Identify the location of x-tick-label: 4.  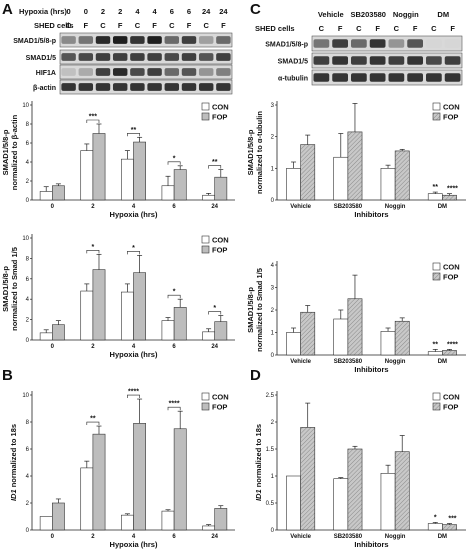
(134, 207).